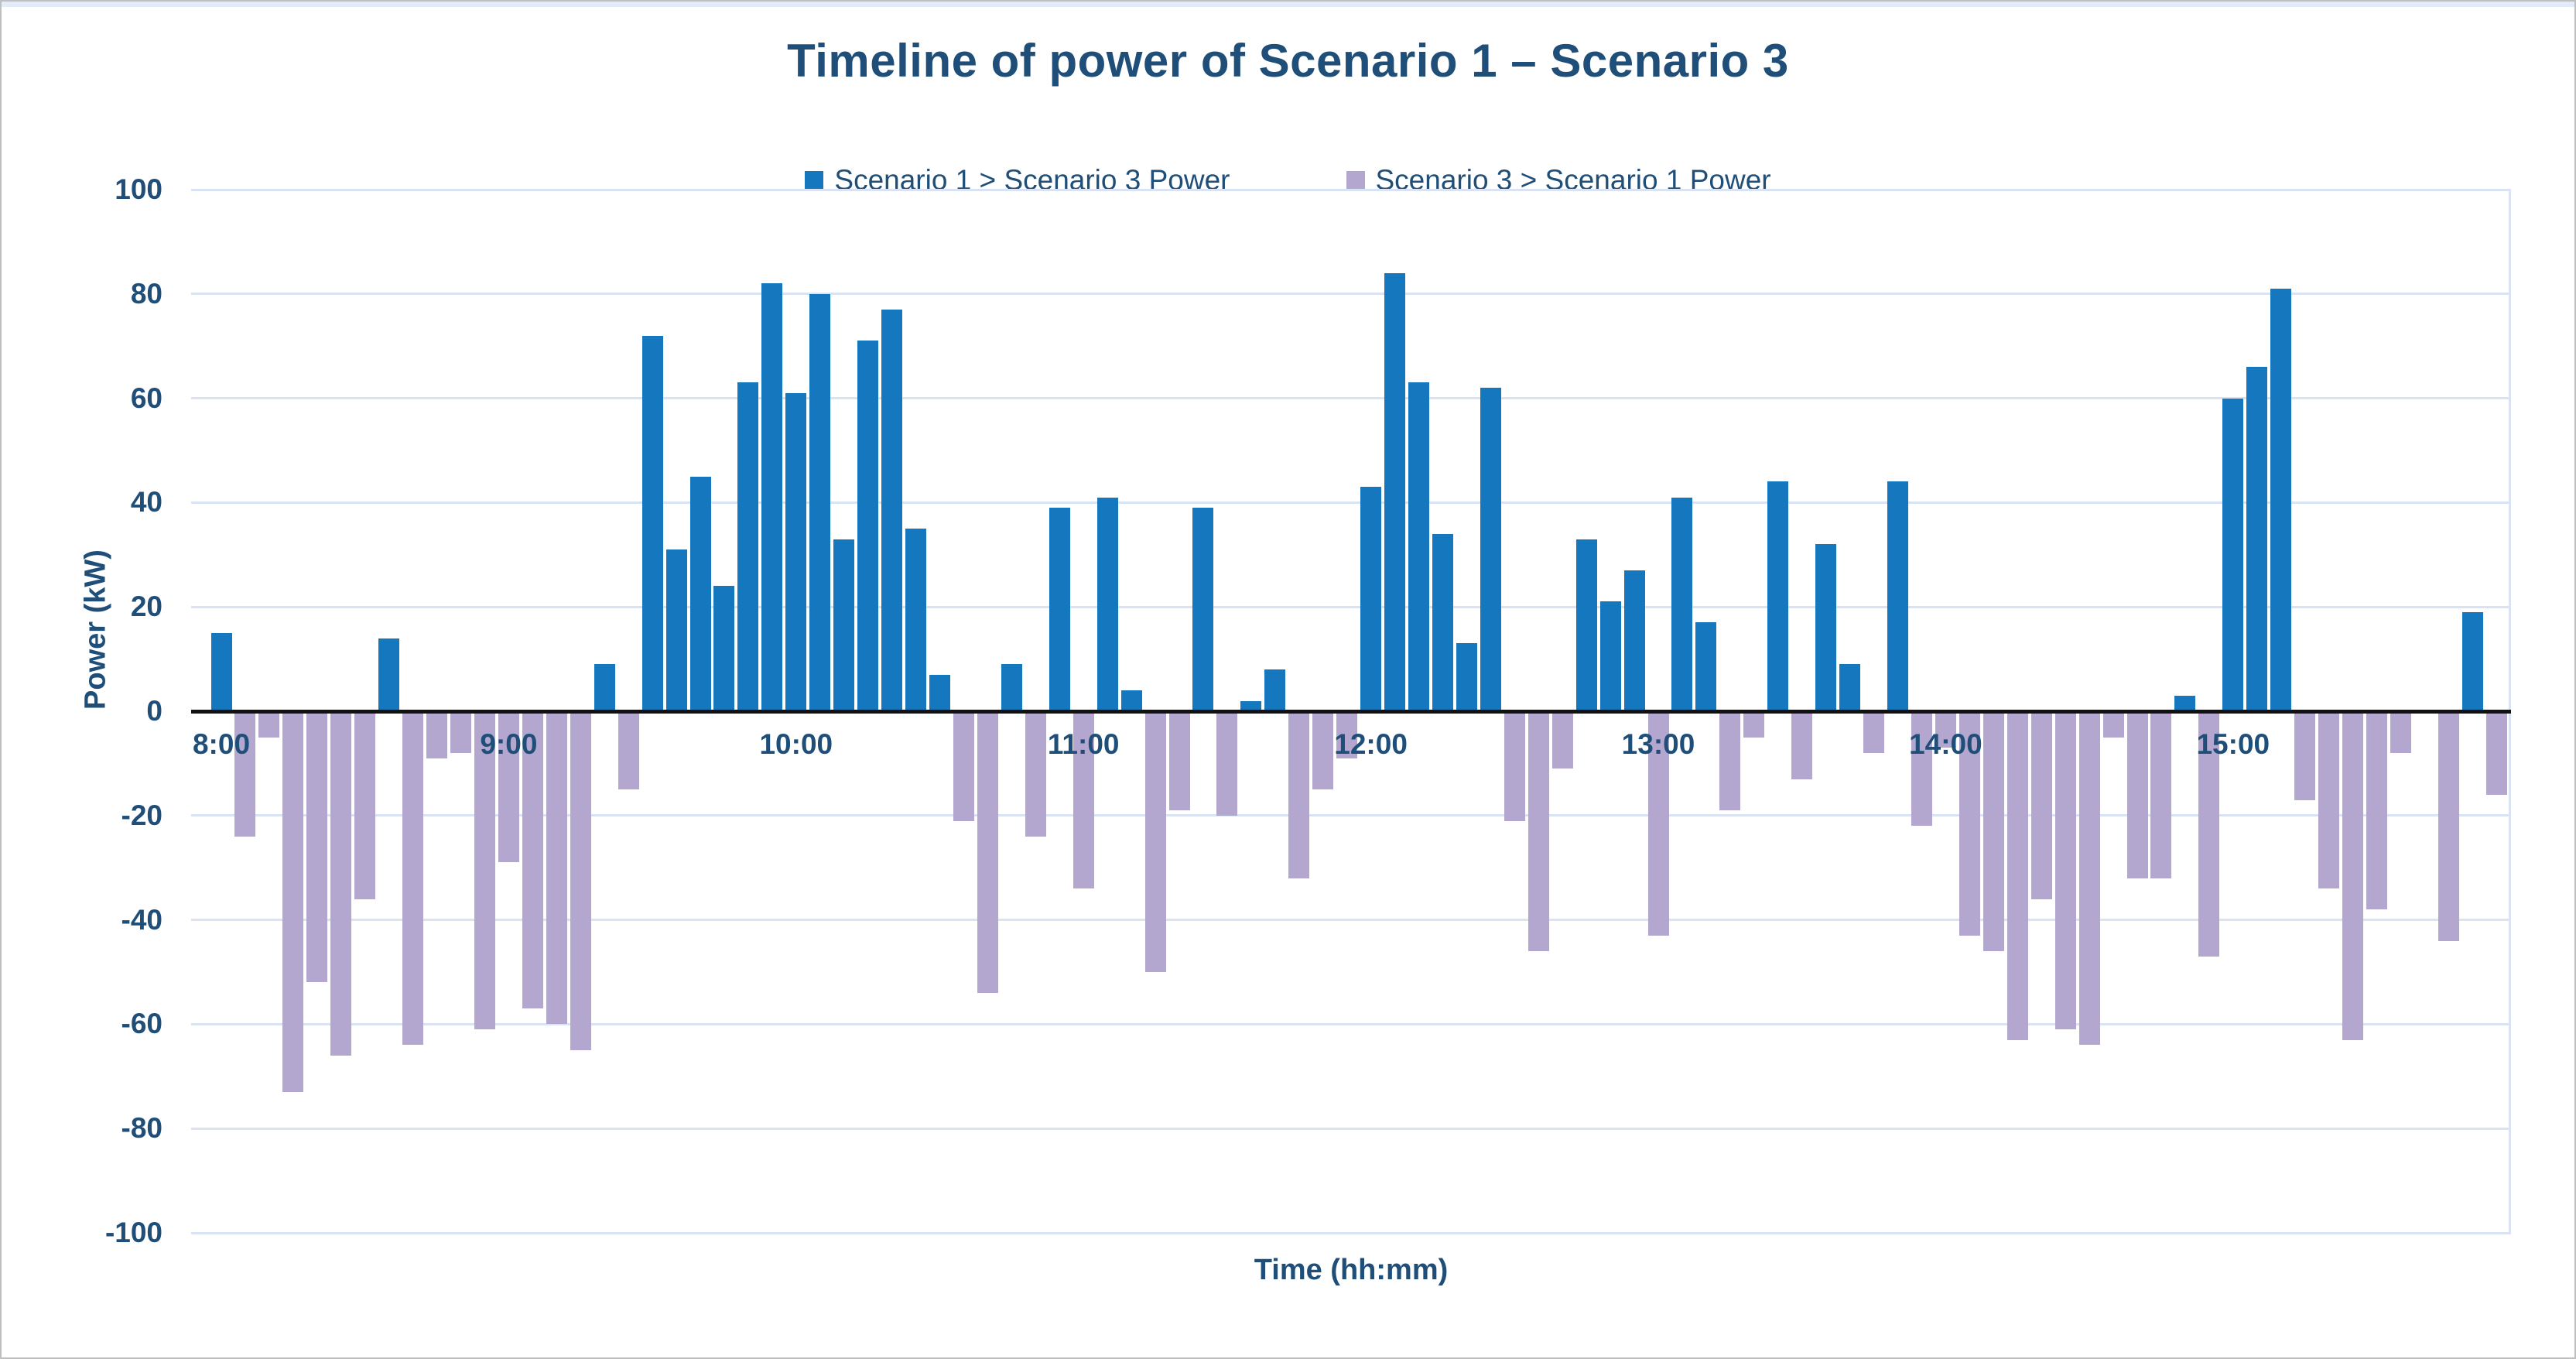  I want to click on gridline--100, so click(1351, 1233).